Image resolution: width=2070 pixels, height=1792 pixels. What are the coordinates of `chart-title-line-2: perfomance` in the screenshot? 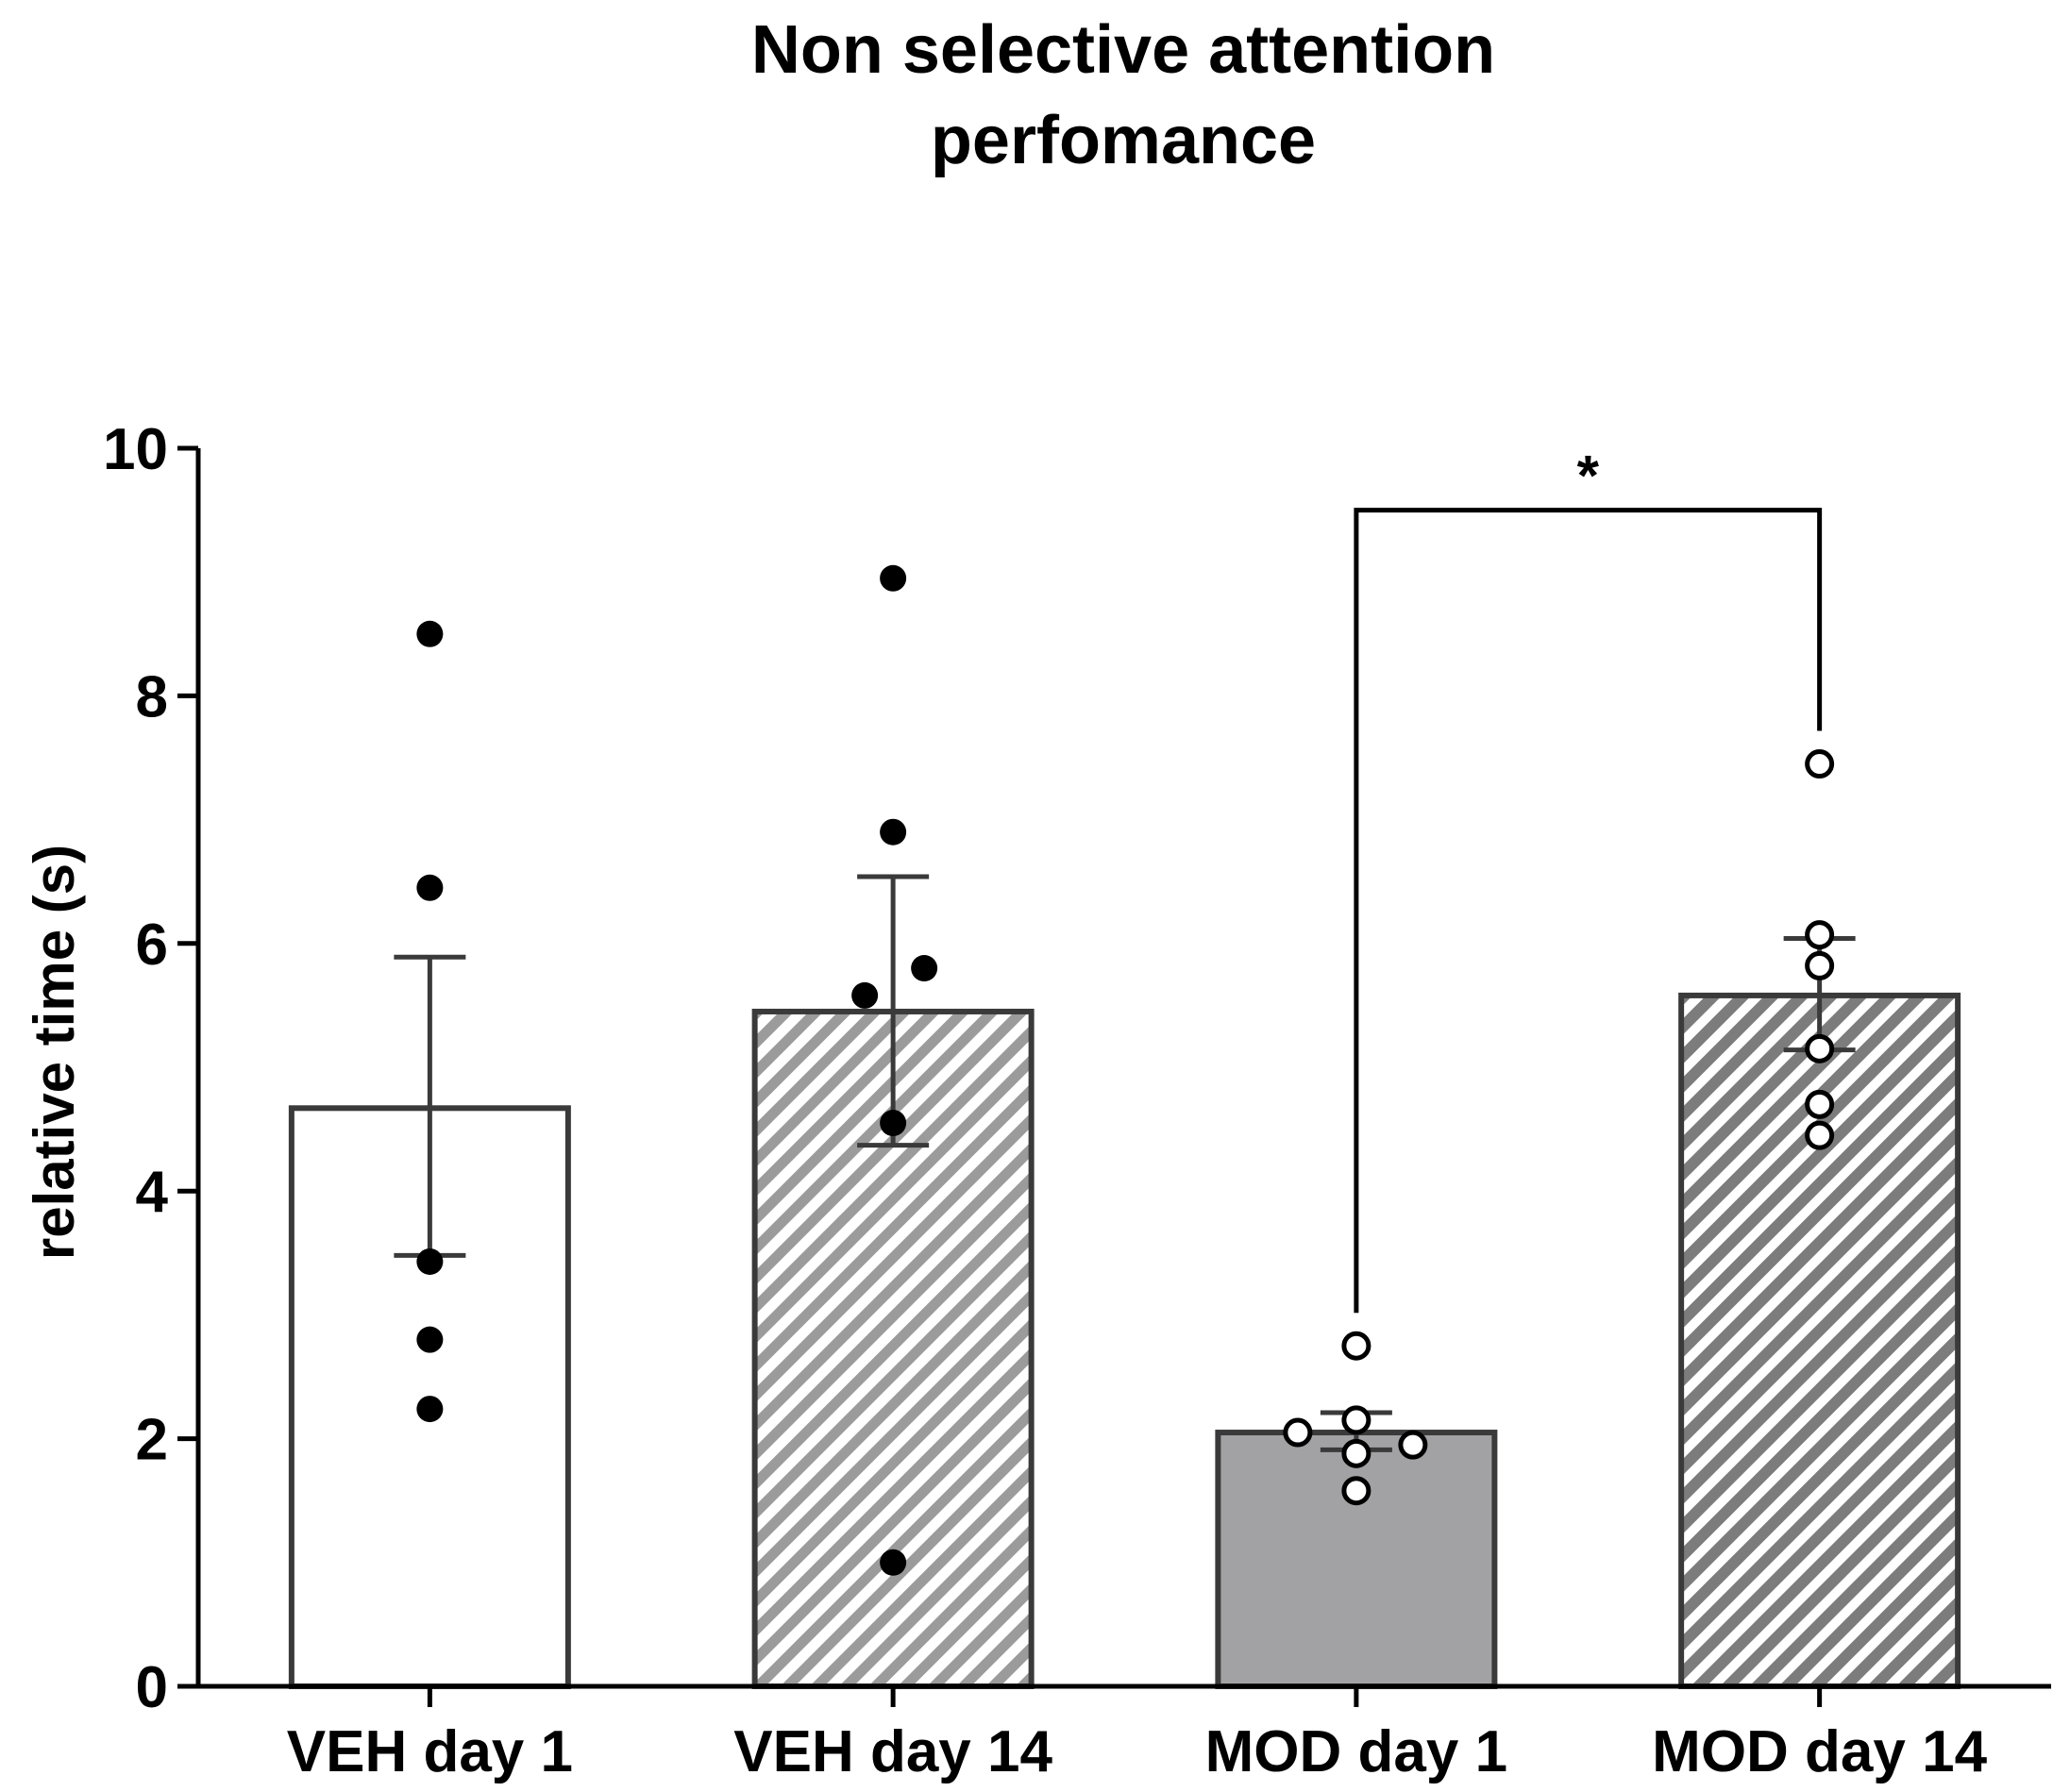 It's located at (1123, 140).